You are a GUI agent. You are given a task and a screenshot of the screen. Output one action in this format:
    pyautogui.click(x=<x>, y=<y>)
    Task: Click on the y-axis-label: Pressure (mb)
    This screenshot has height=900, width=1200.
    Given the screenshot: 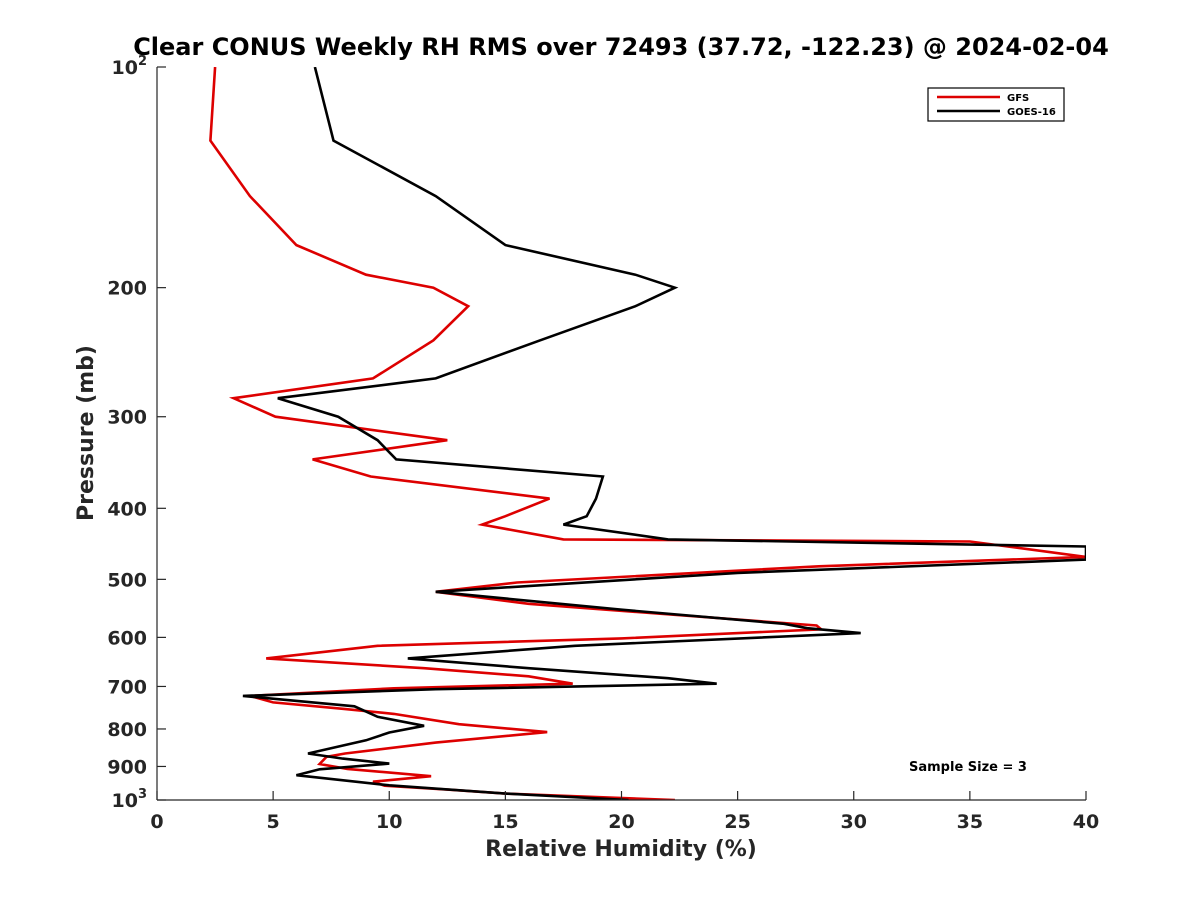 What is the action you would take?
    pyautogui.click(x=86, y=433)
    